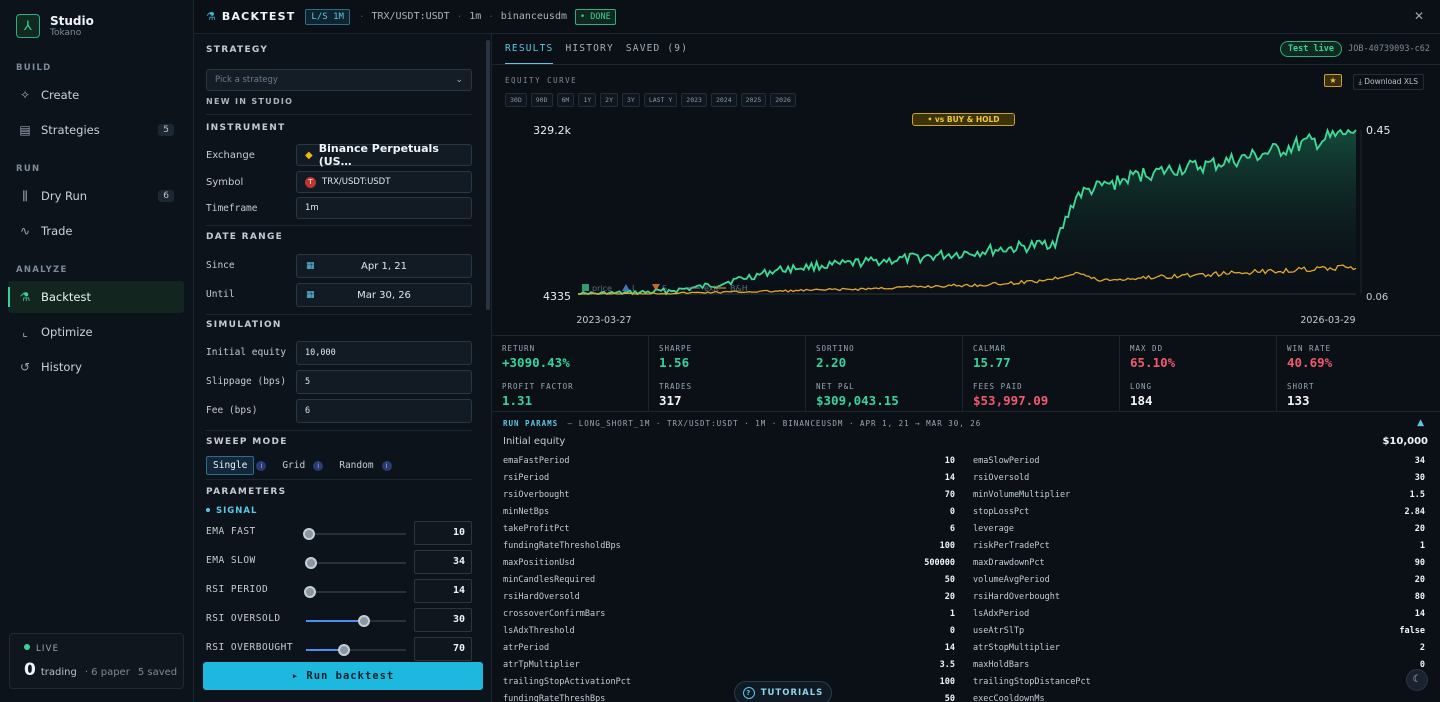 This screenshot has width=1440, height=702. What do you see at coordinates (657, 48) in the screenshot?
I see `tab-saved: SAVED (9)` at bounding box center [657, 48].